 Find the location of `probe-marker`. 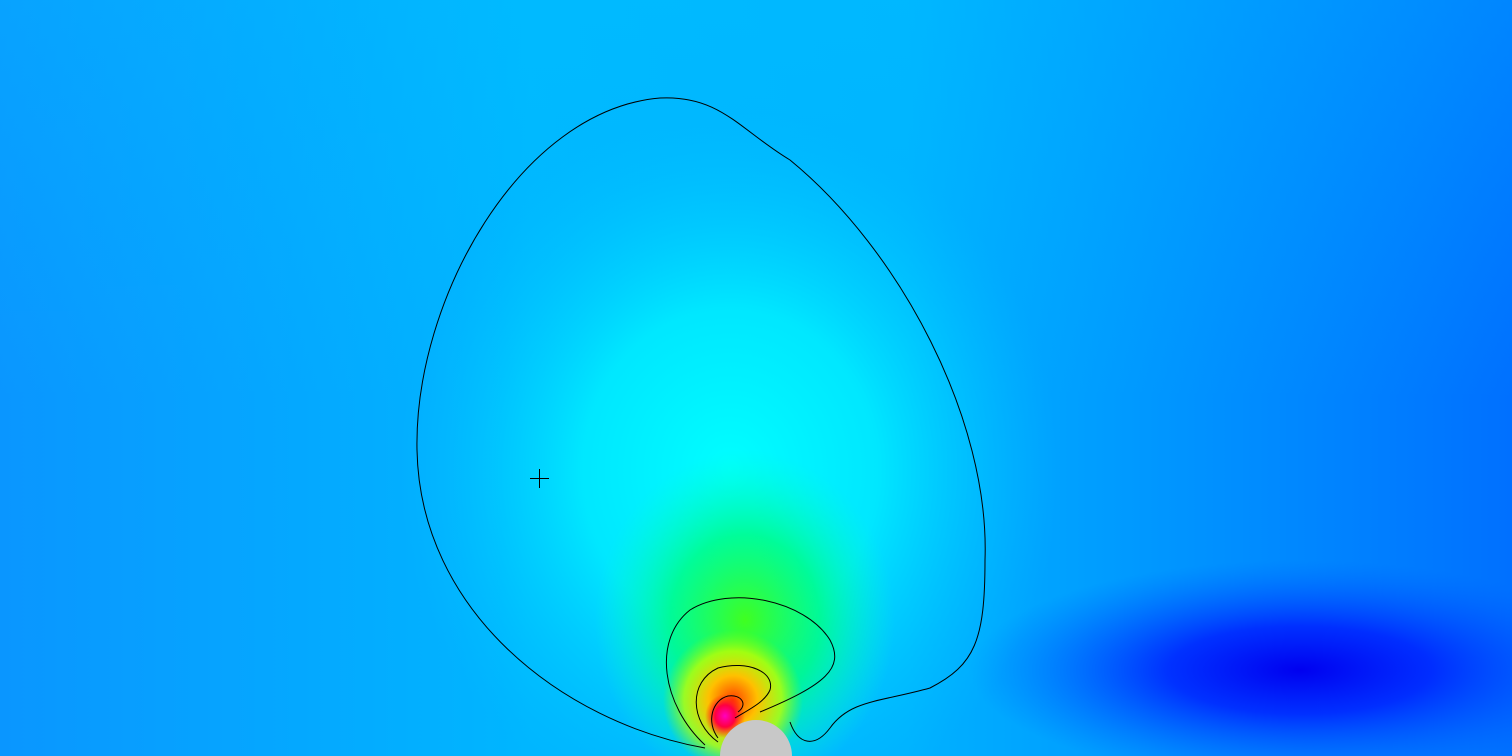

probe-marker is located at coordinates (539, 478).